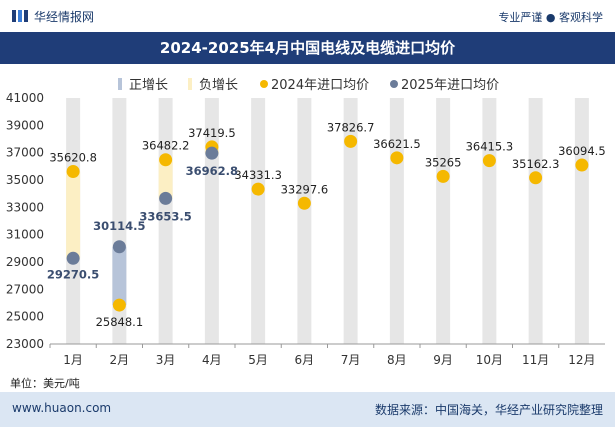 The width and height of the screenshot is (615, 427). Describe the element at coordinates (489, 360) in the screenshot. I see `x-tick-label: 10月` at that location.